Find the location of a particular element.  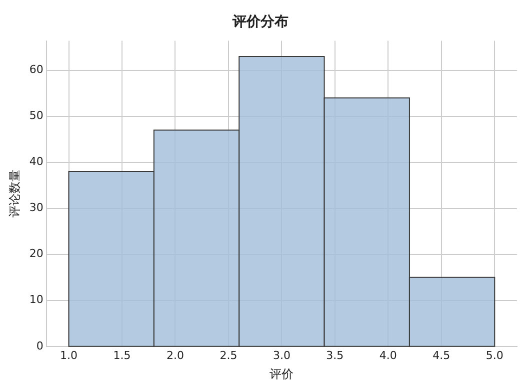

x-tick-label: 4.0 is located at coordinates (388, 355).